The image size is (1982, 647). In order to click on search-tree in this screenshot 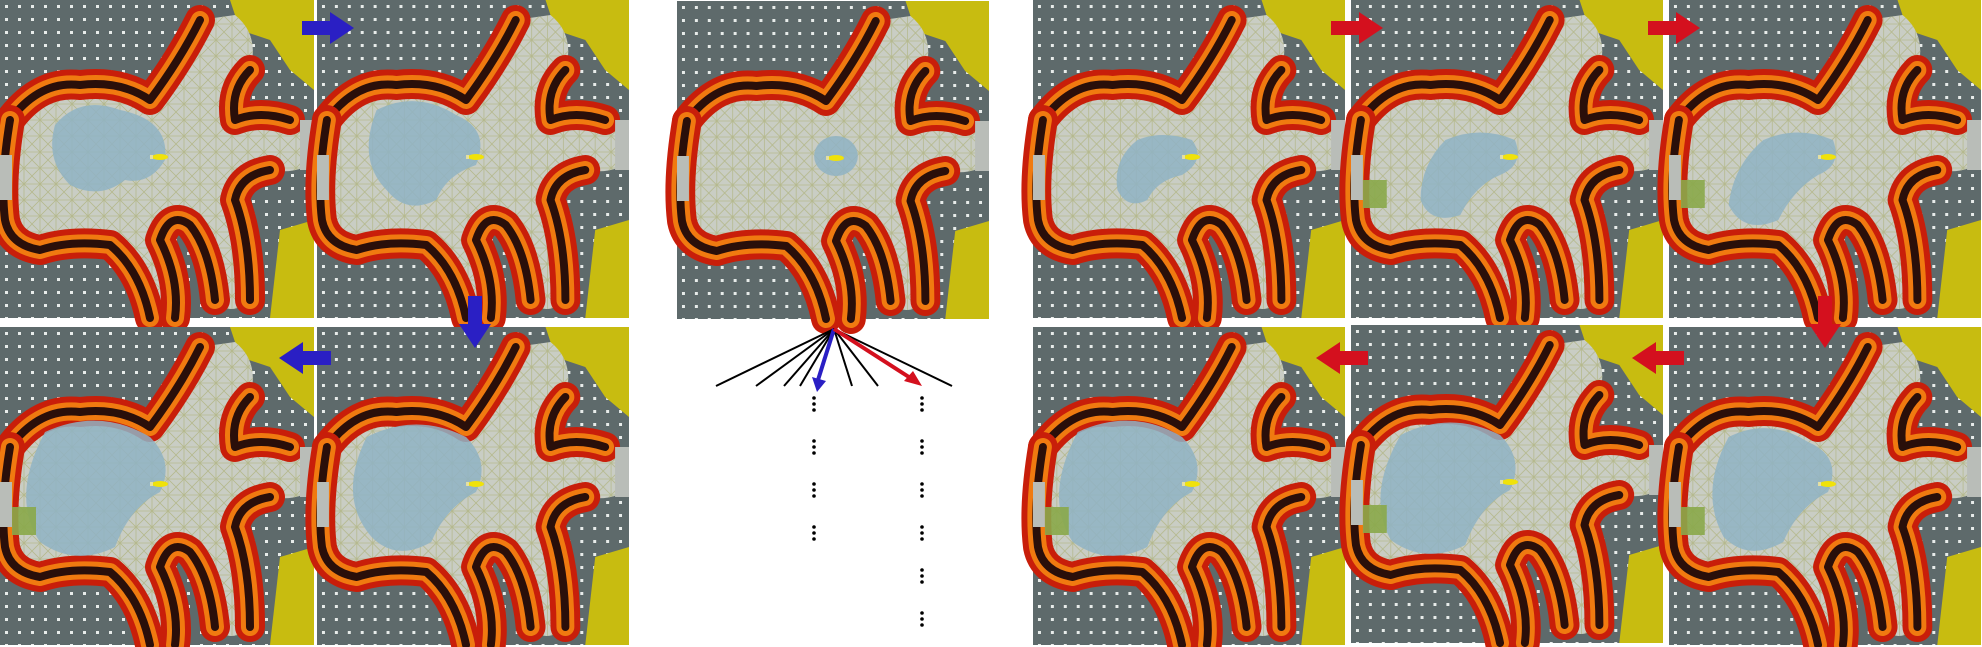, I will do `click(834, 357)`.